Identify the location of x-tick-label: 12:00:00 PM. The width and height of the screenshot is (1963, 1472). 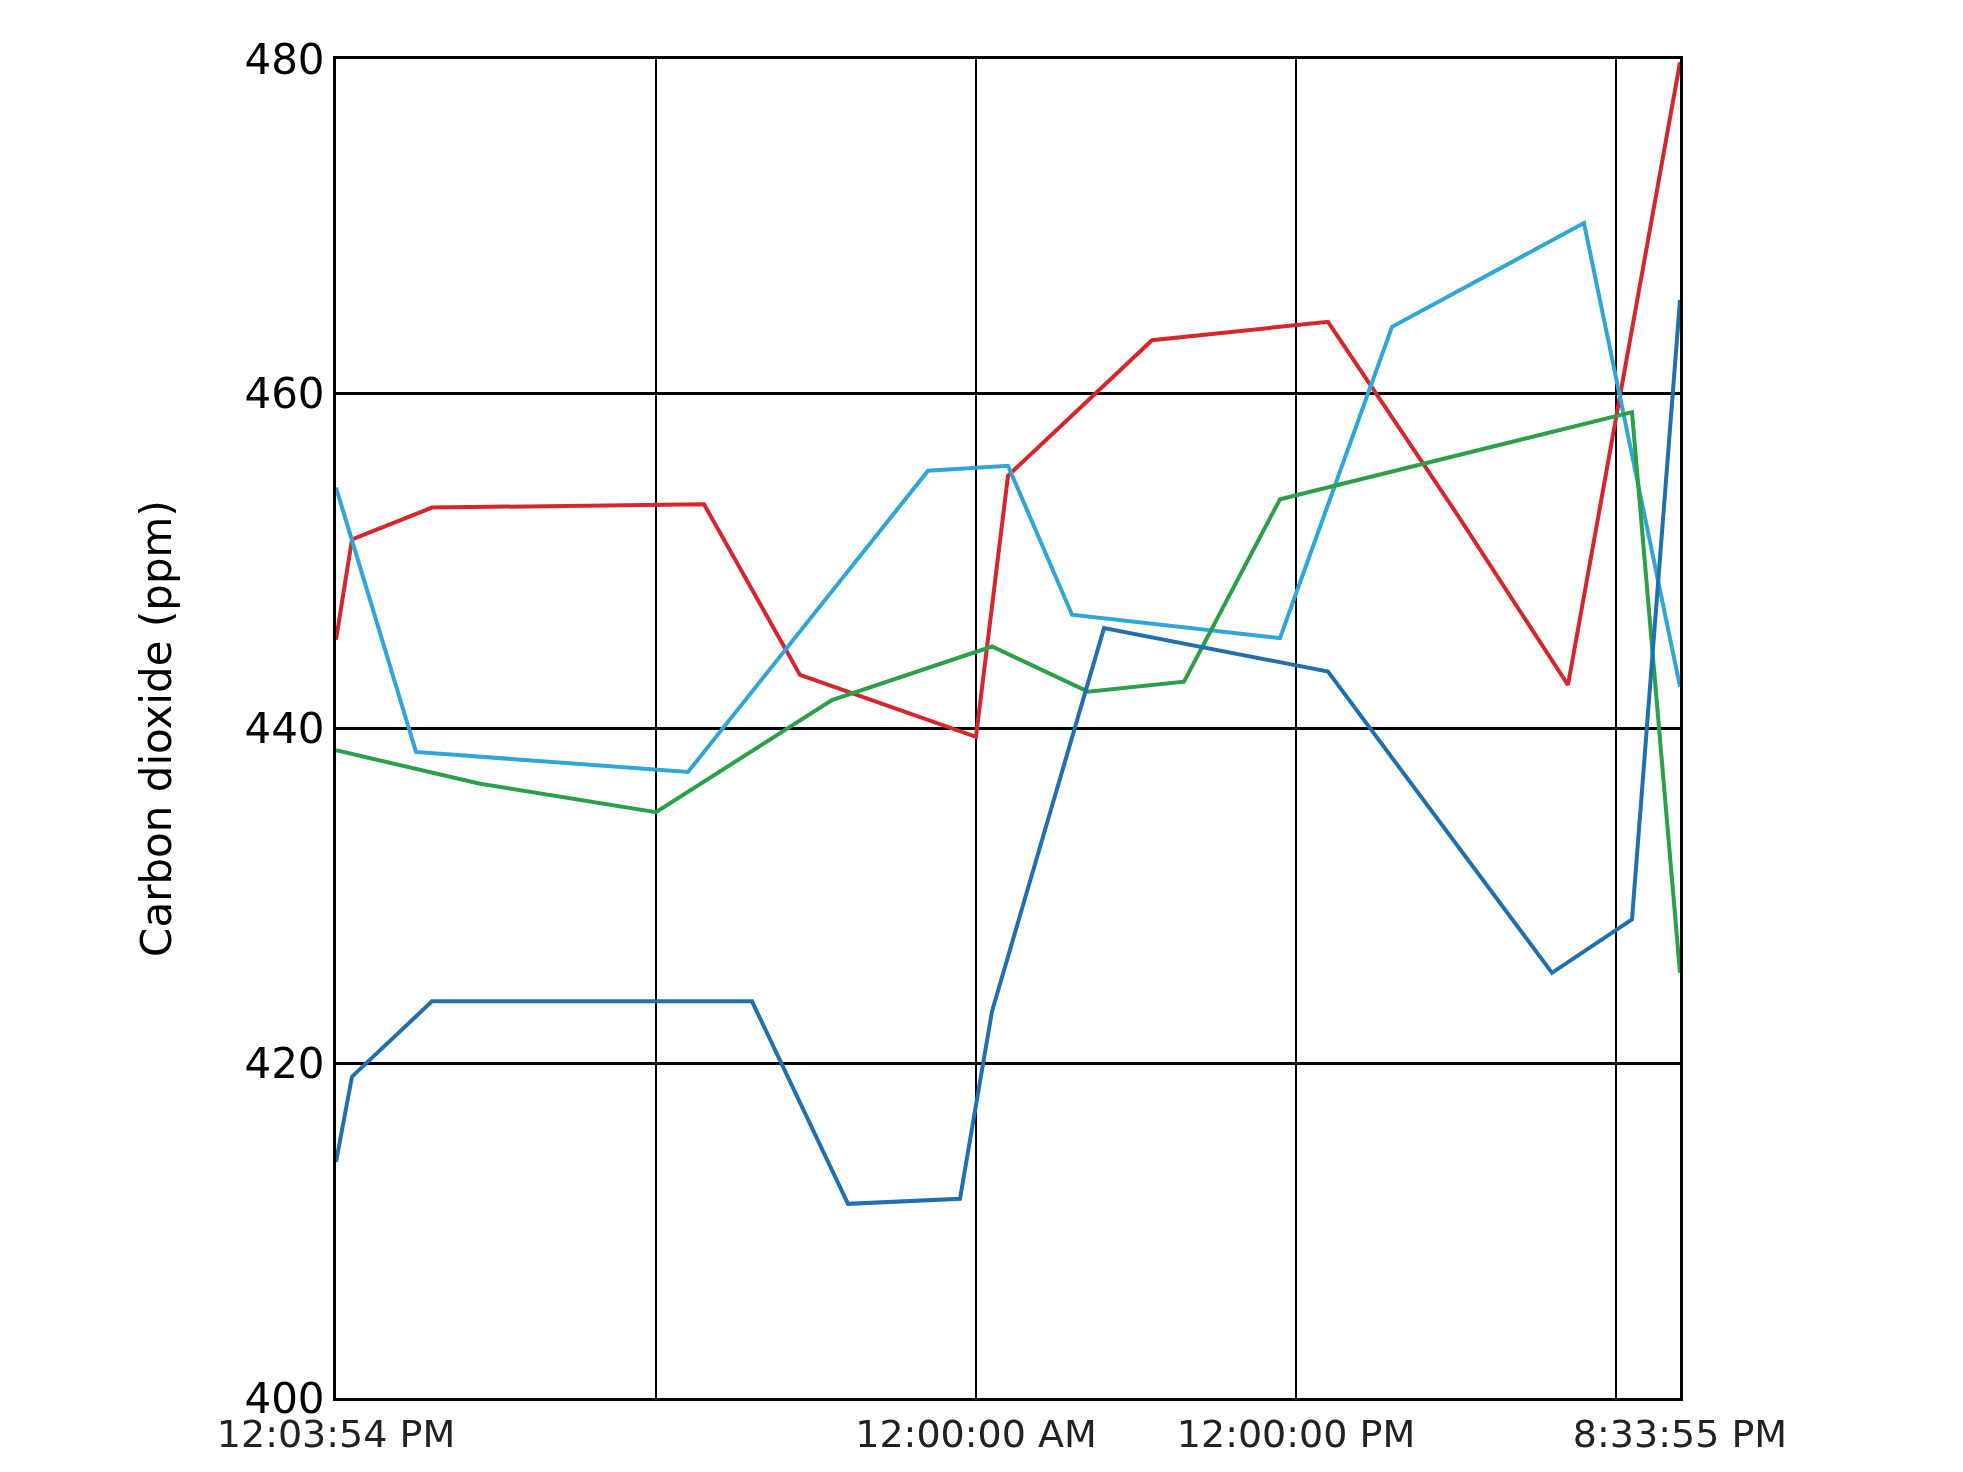
(1296, 1433).